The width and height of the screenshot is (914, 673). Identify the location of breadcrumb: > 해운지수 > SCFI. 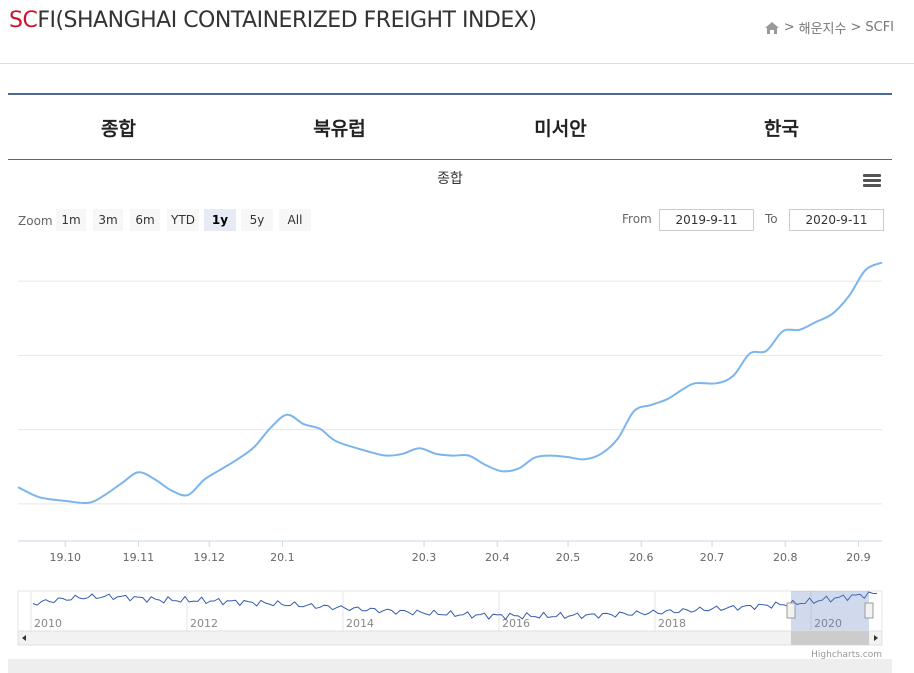
(829, 27).